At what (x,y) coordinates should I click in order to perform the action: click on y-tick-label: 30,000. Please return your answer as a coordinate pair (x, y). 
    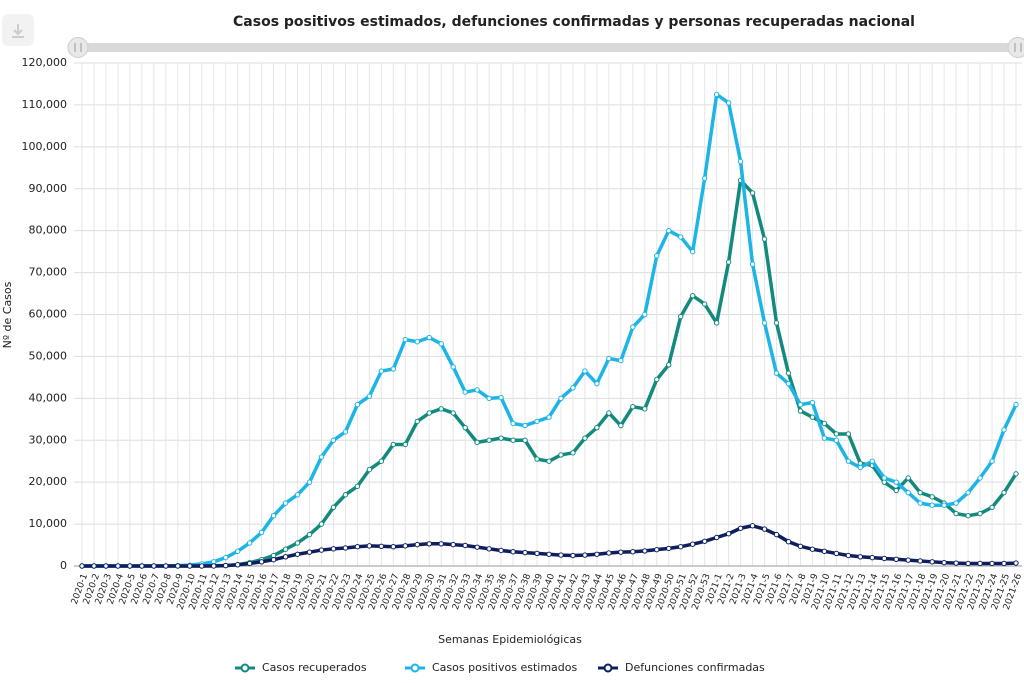
    Looking at the image, I should click on (48, 439).